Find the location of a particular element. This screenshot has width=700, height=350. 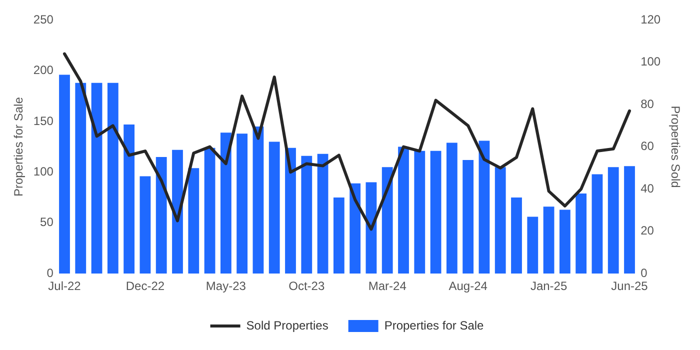

y-tick-label: 0 is located at coordinates (50, 273).